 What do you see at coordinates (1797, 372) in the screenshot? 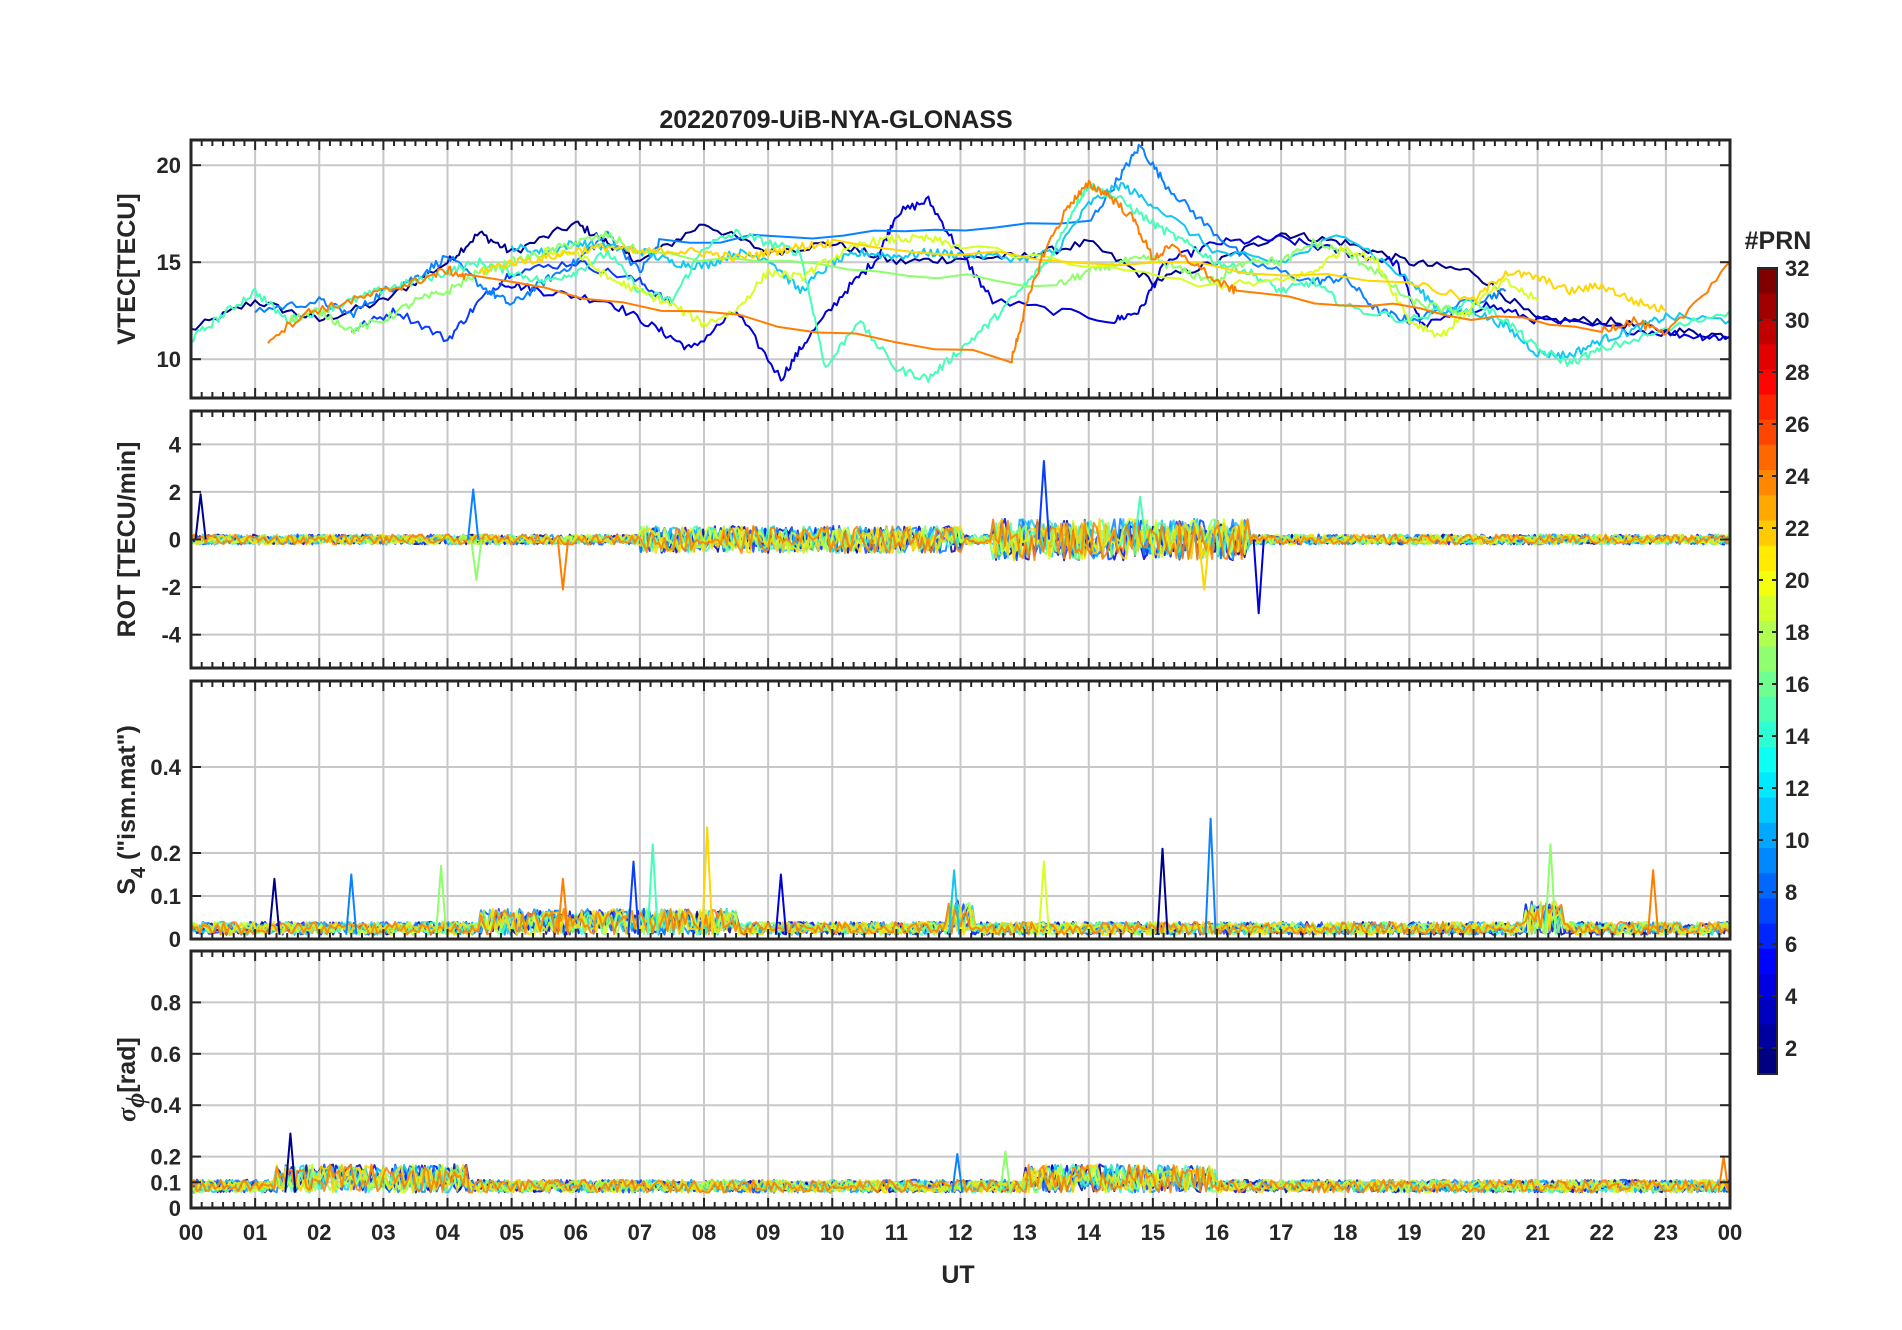
I see `colorbar-tick-label: 28` at bounding box center [1797, 372].